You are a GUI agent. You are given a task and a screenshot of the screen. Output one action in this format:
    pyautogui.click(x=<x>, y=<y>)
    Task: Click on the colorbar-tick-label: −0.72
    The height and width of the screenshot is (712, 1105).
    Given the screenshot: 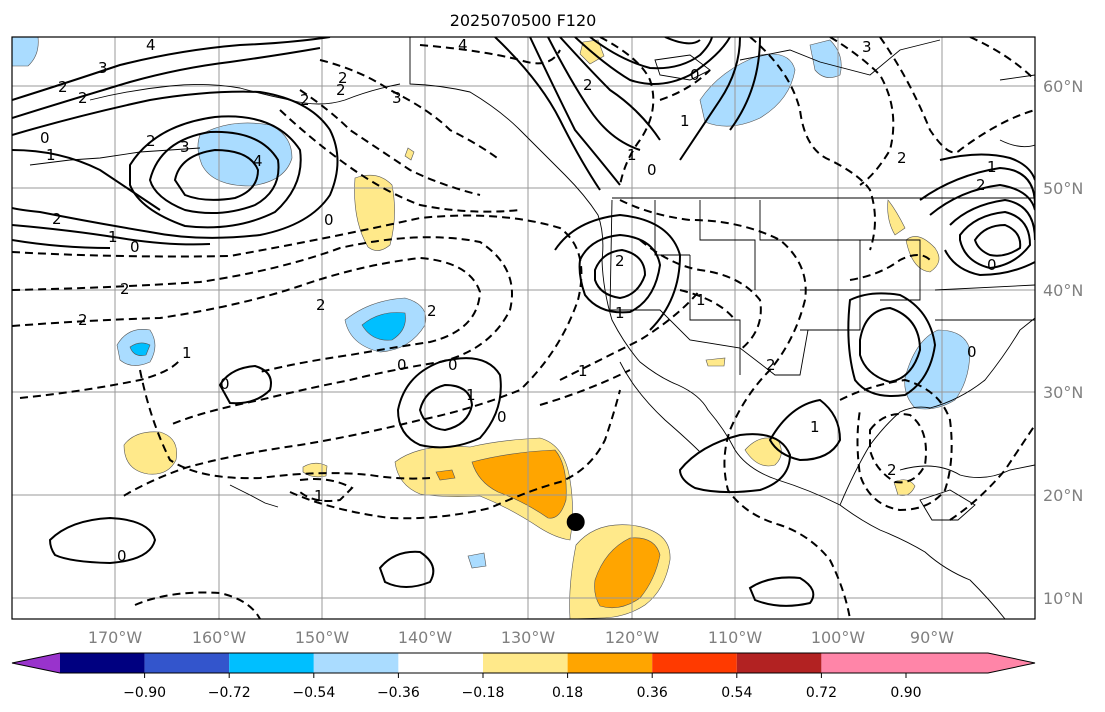 What is the action you would take?
    pyautogui.click(x=229, y=693)
    